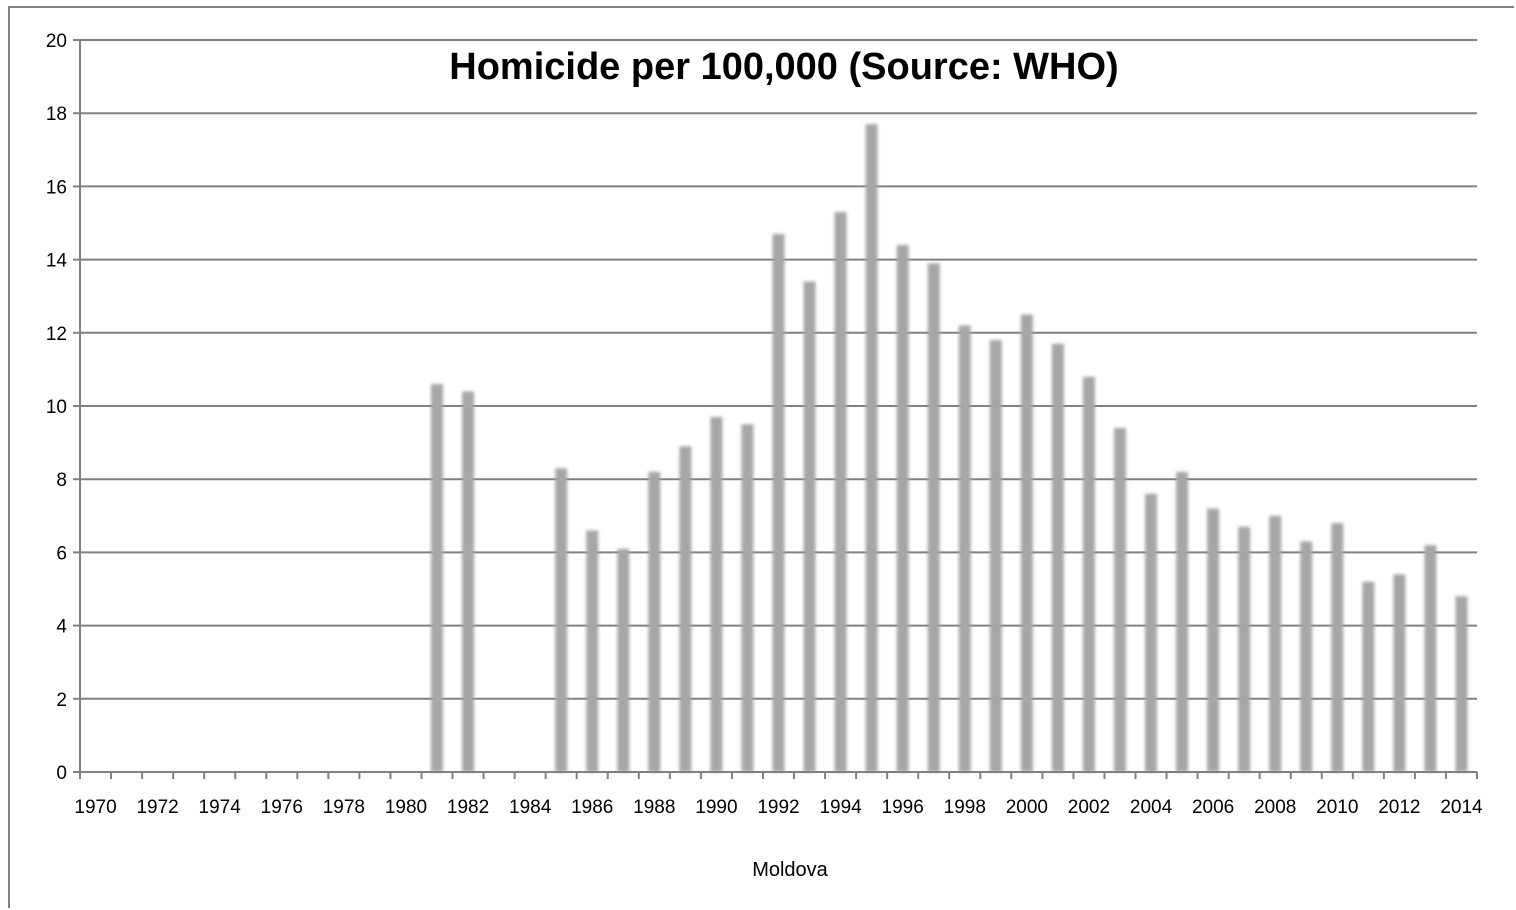 The height and width of the screenshot is (910, 1516). What do you see at coordinates (995, 556) in the screenshot?
I see `bar-1999` at bounding box center [995, 556].